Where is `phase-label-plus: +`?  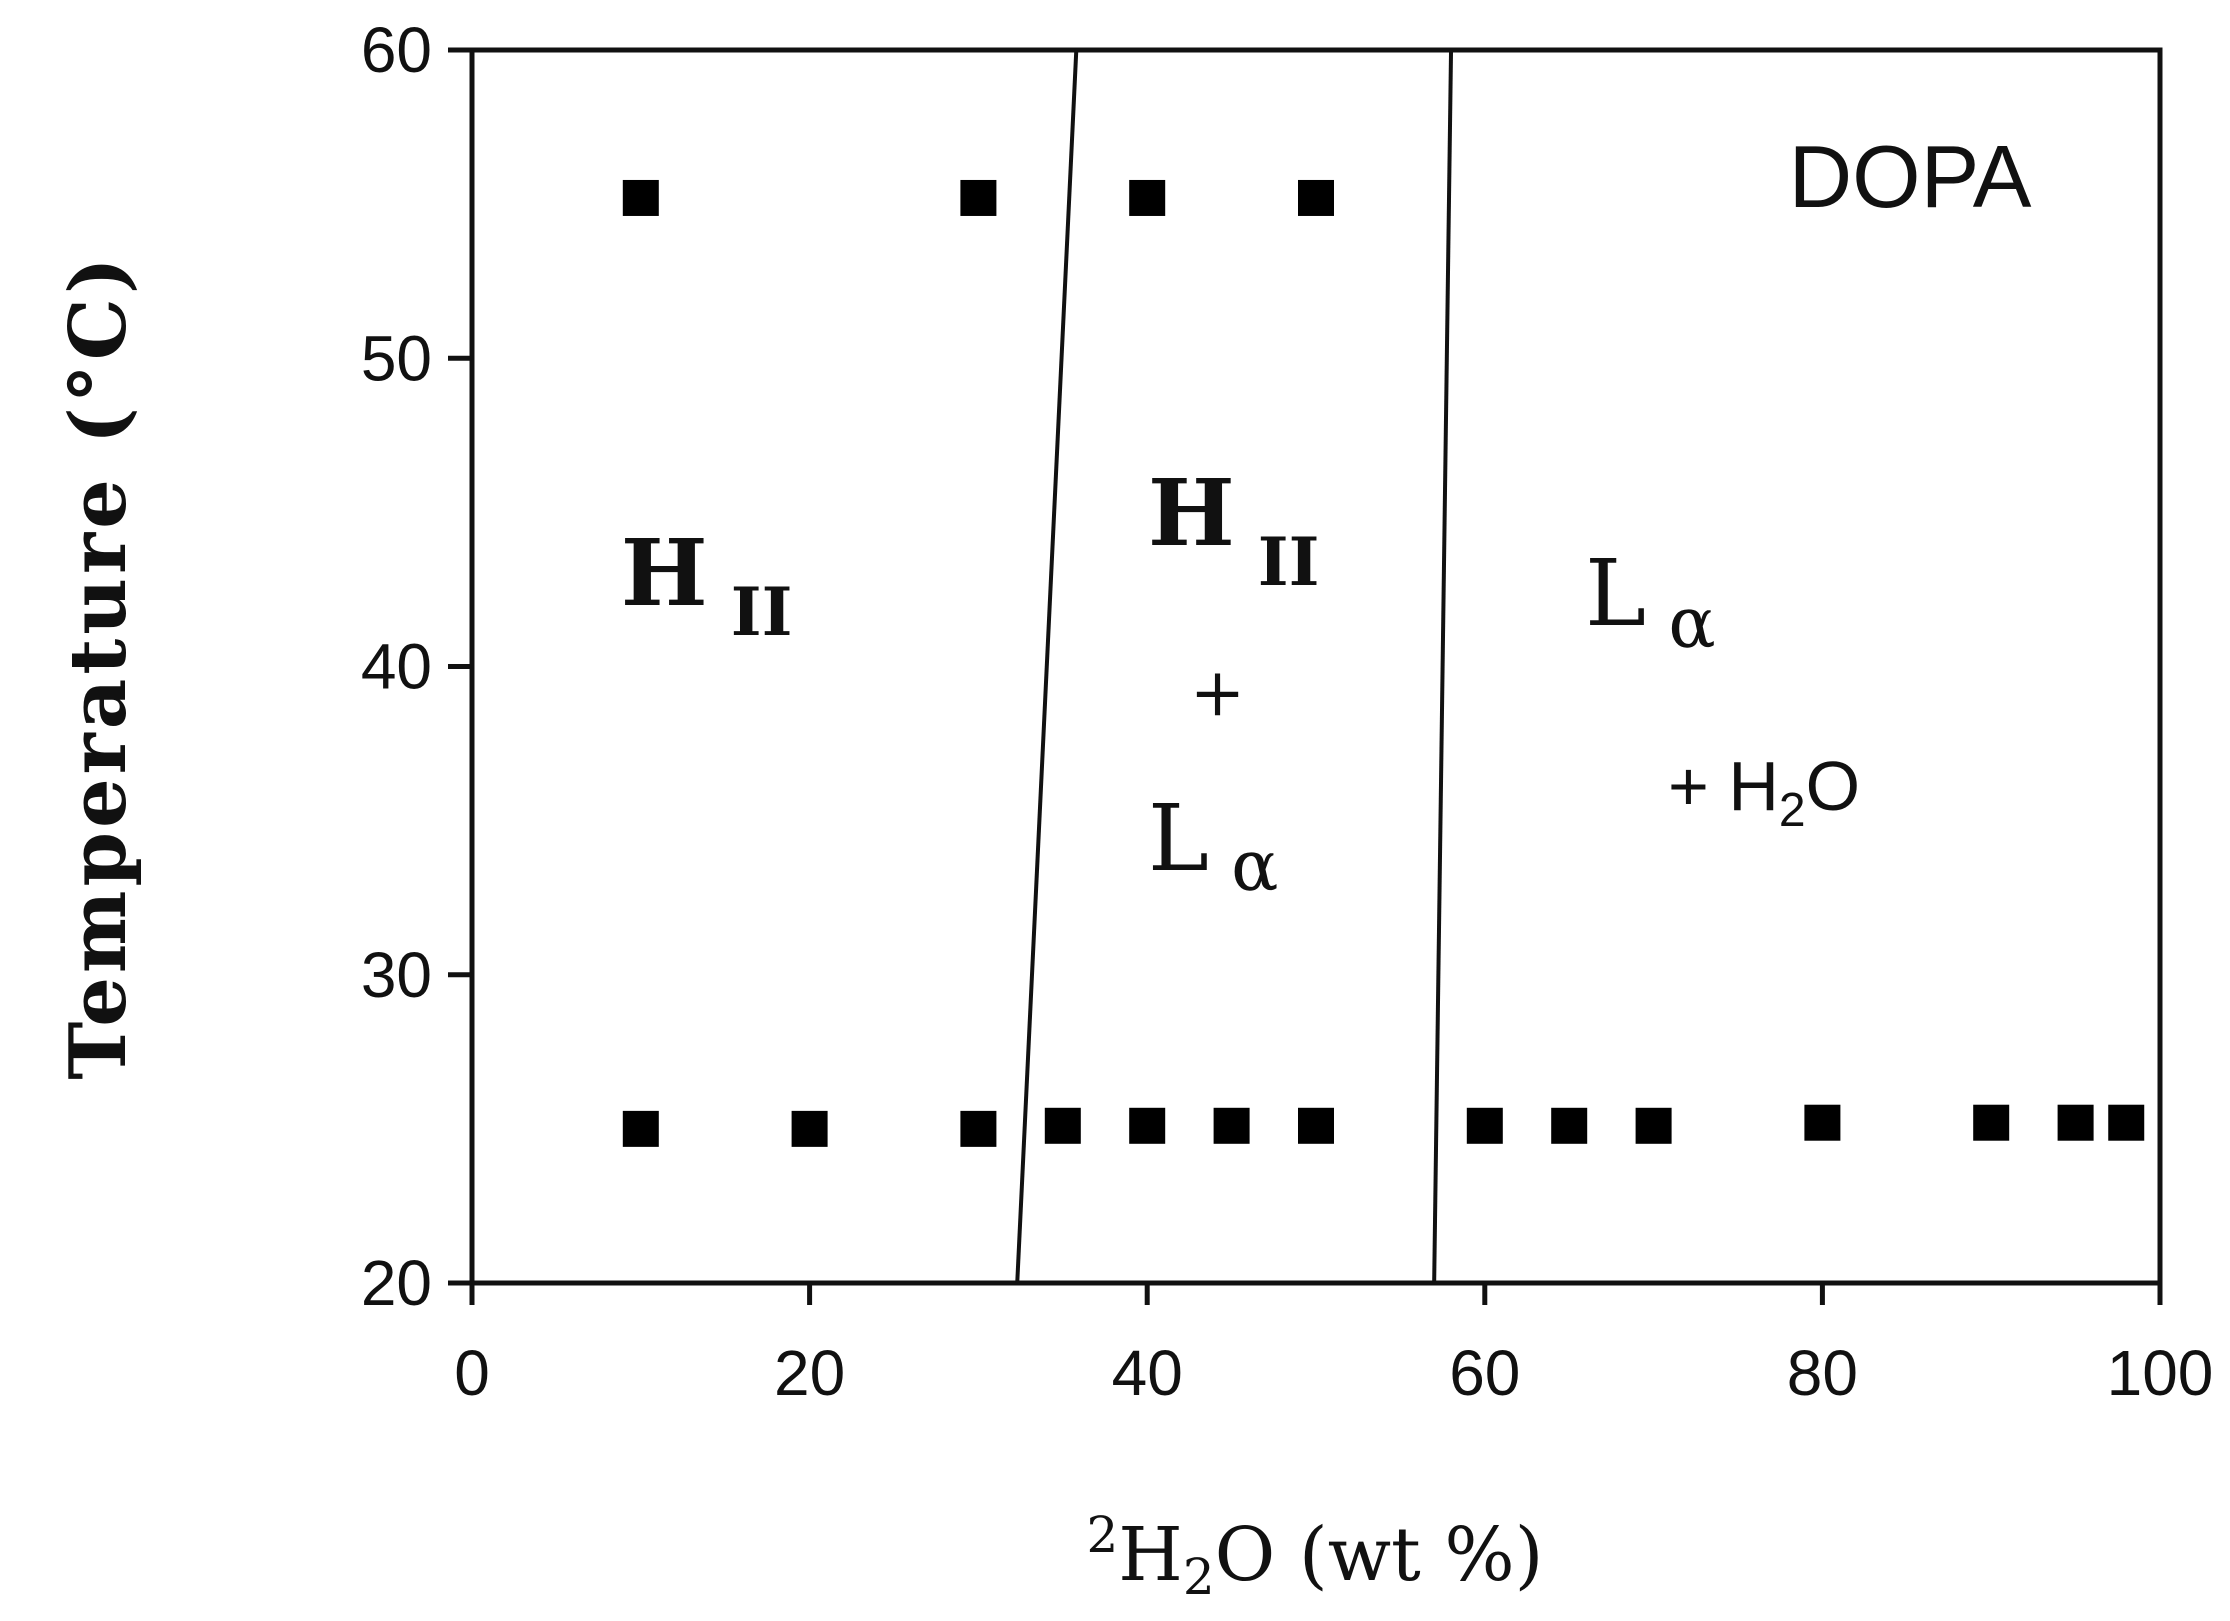
phase-label-plus: + is located at coordinates (1217, 692).